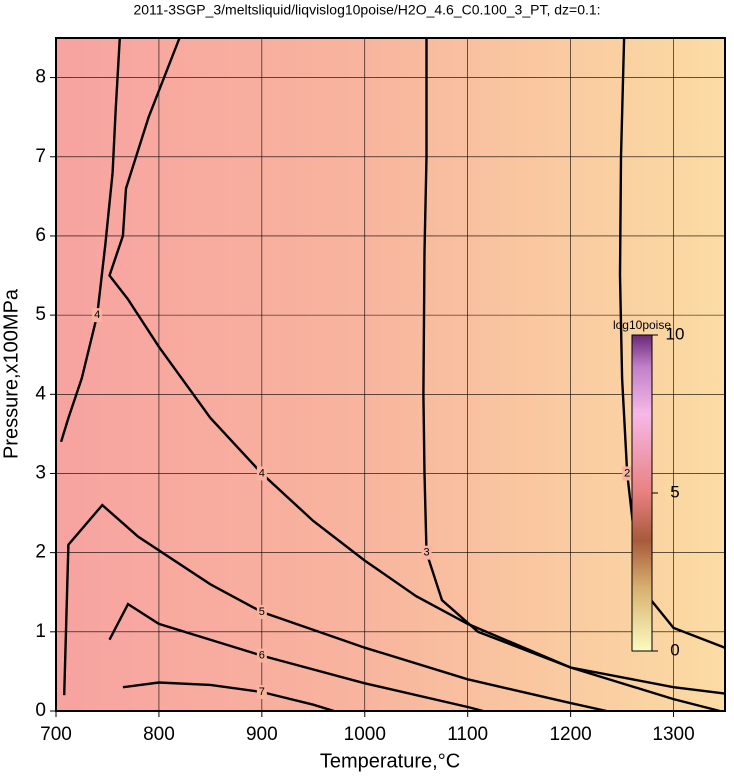 This screenshot has height=776, width=734. What do you see at coordinates (40, 631) in the screenshot?
I see `y-tick-label: 1` at bounding box center [40, 631].